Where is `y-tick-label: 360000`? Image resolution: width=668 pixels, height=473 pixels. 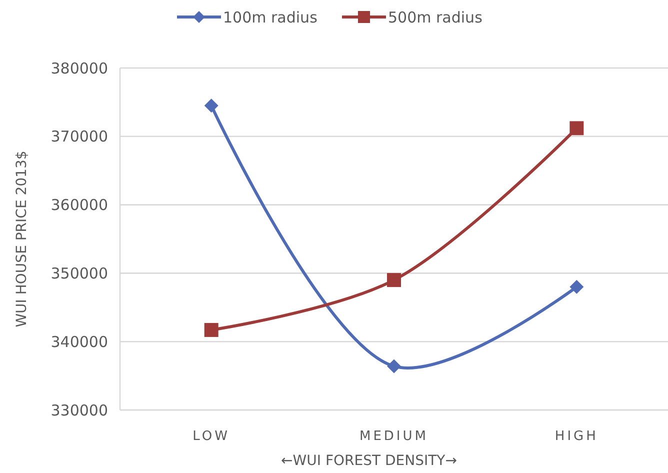
y-tick-label: 360000 is located at coordinates (79, 205).